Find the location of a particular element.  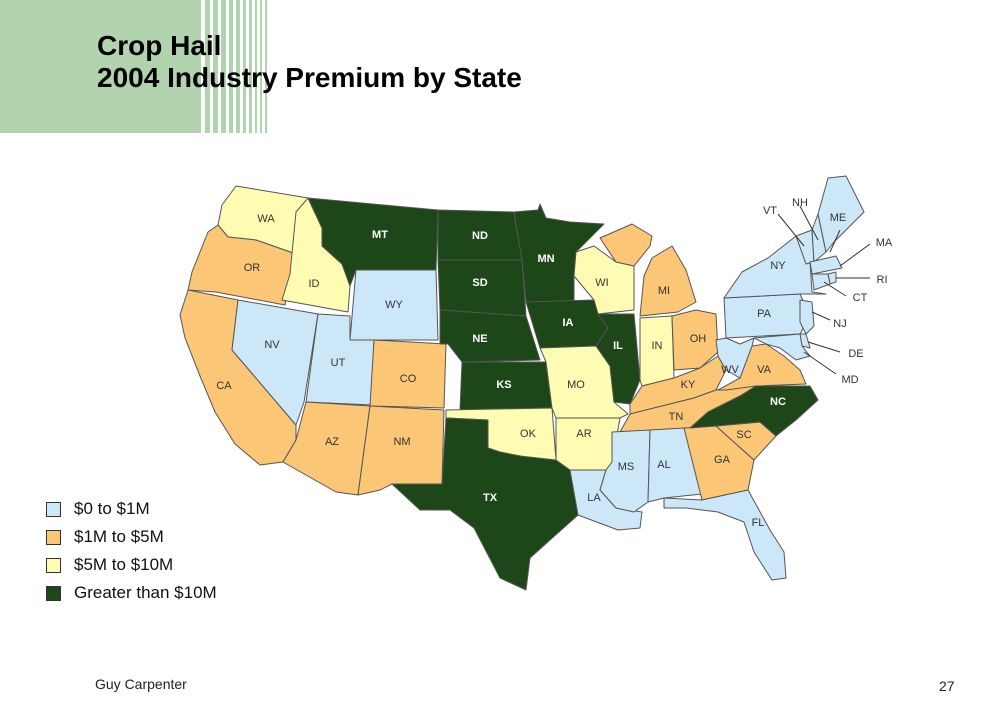

state-NJ is located at coordinates (807, 317).